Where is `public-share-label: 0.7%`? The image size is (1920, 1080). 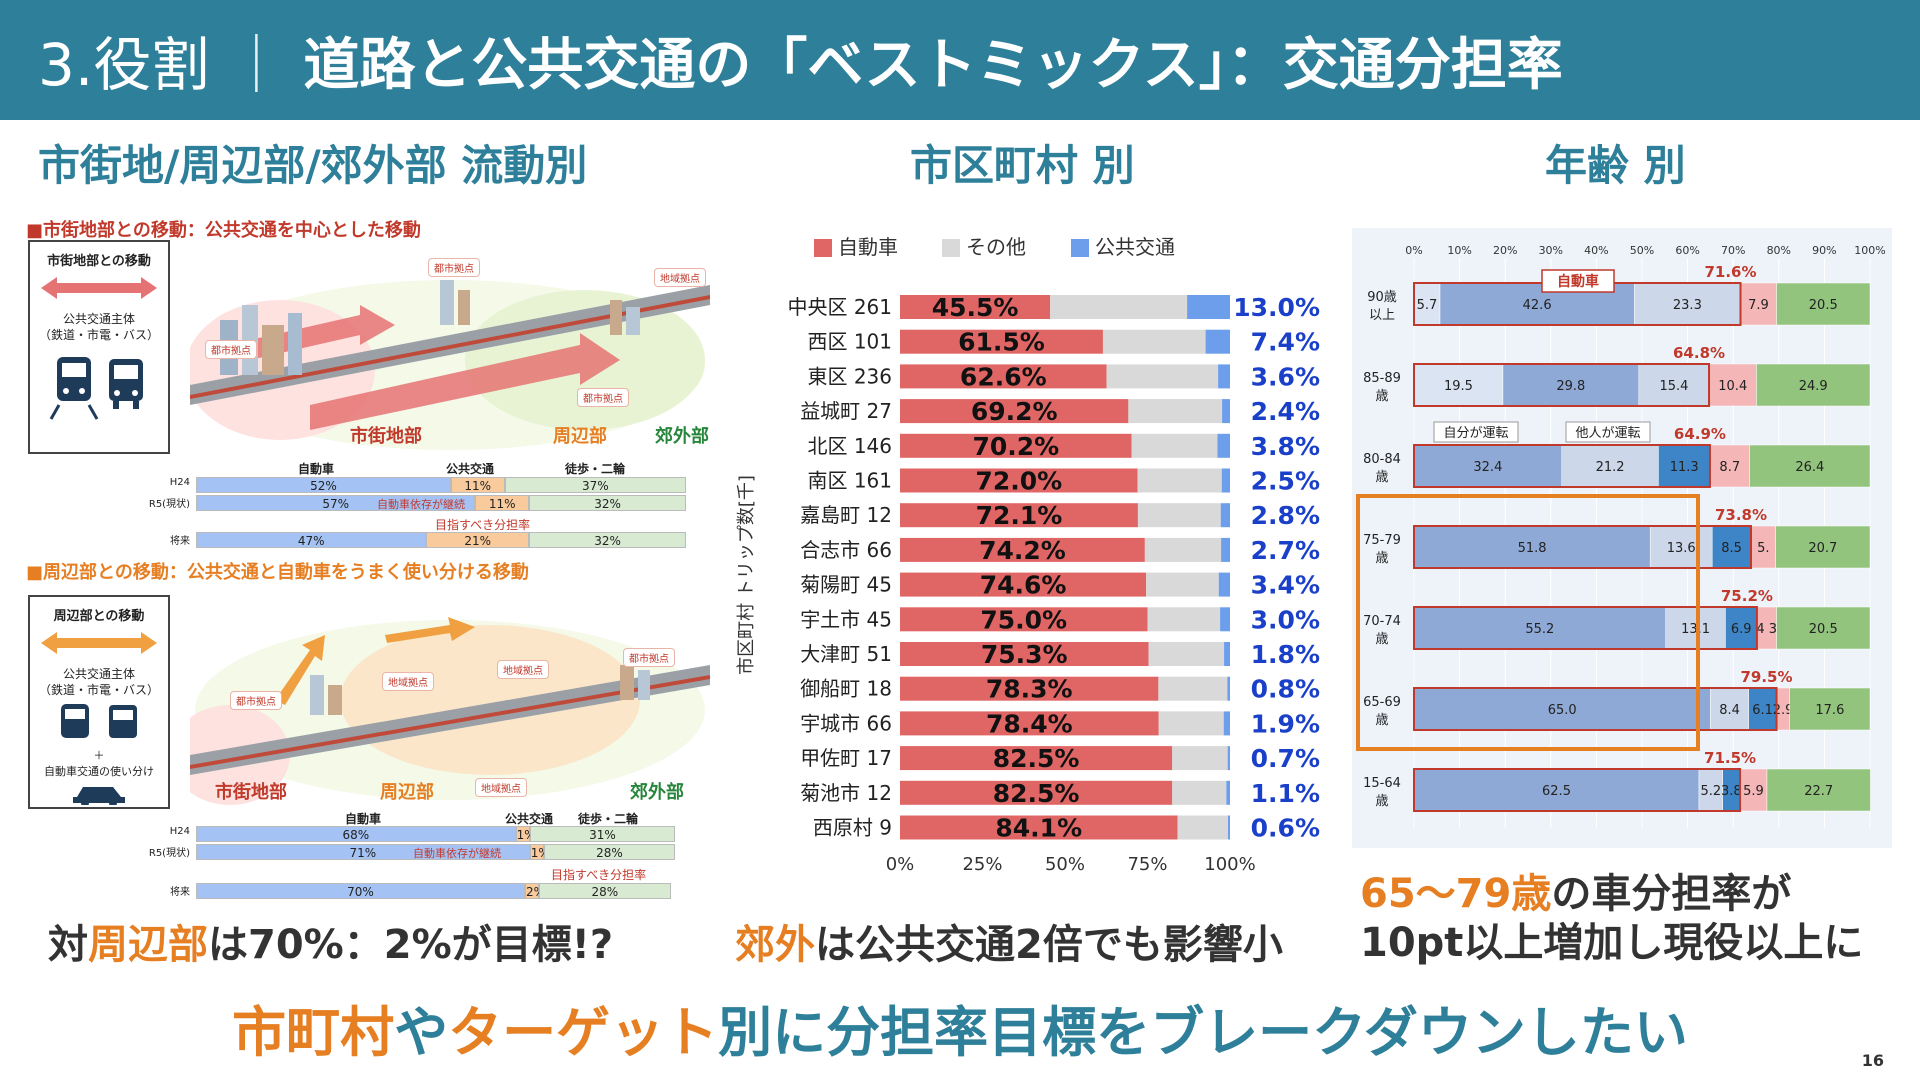
public-share-label: 0.7% is located at coordinates (1285, 758).